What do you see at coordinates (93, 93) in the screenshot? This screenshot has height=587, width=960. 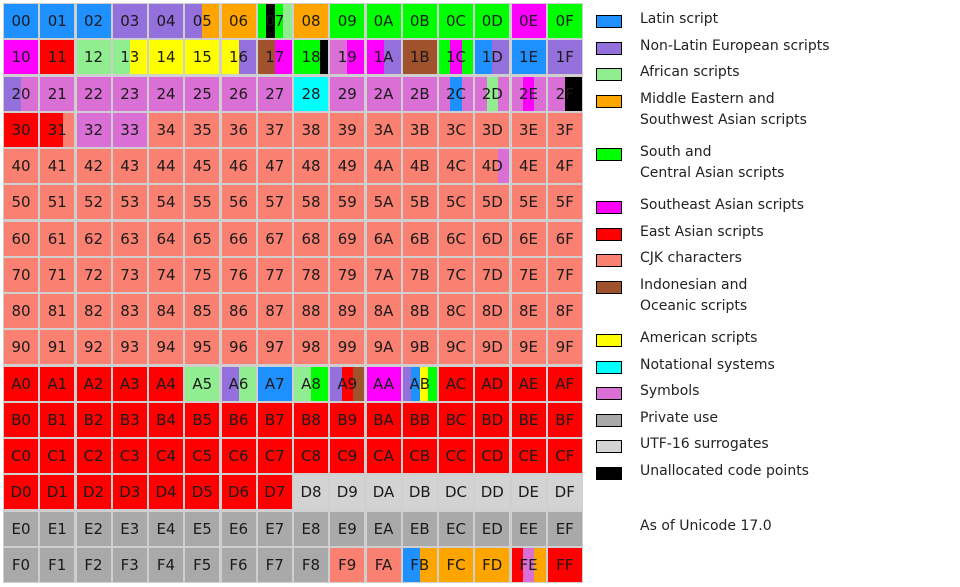 I see `block-label: 22` at bounding box center [93, 93].